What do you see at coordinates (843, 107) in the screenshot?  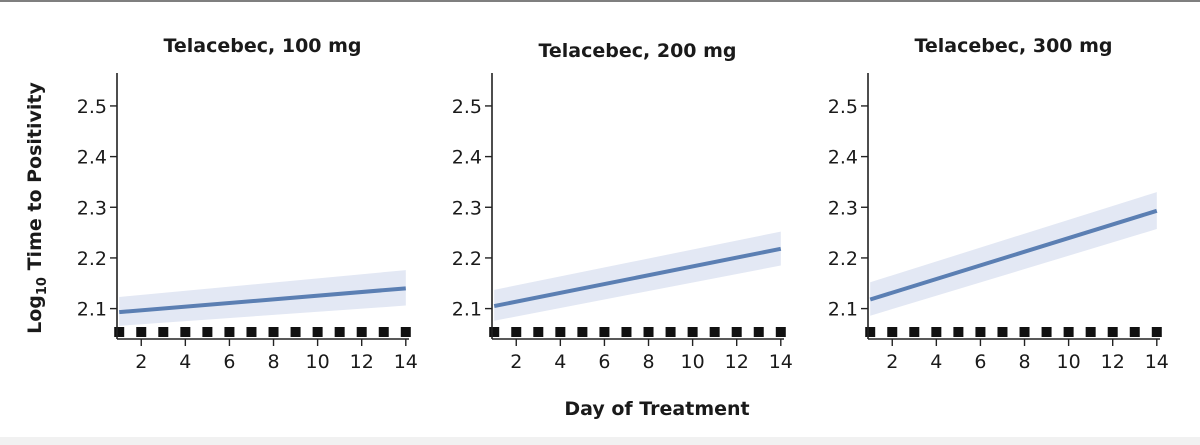 I see `panel-3-y-tick-label: 2.5` at bounding box center [843, 107].